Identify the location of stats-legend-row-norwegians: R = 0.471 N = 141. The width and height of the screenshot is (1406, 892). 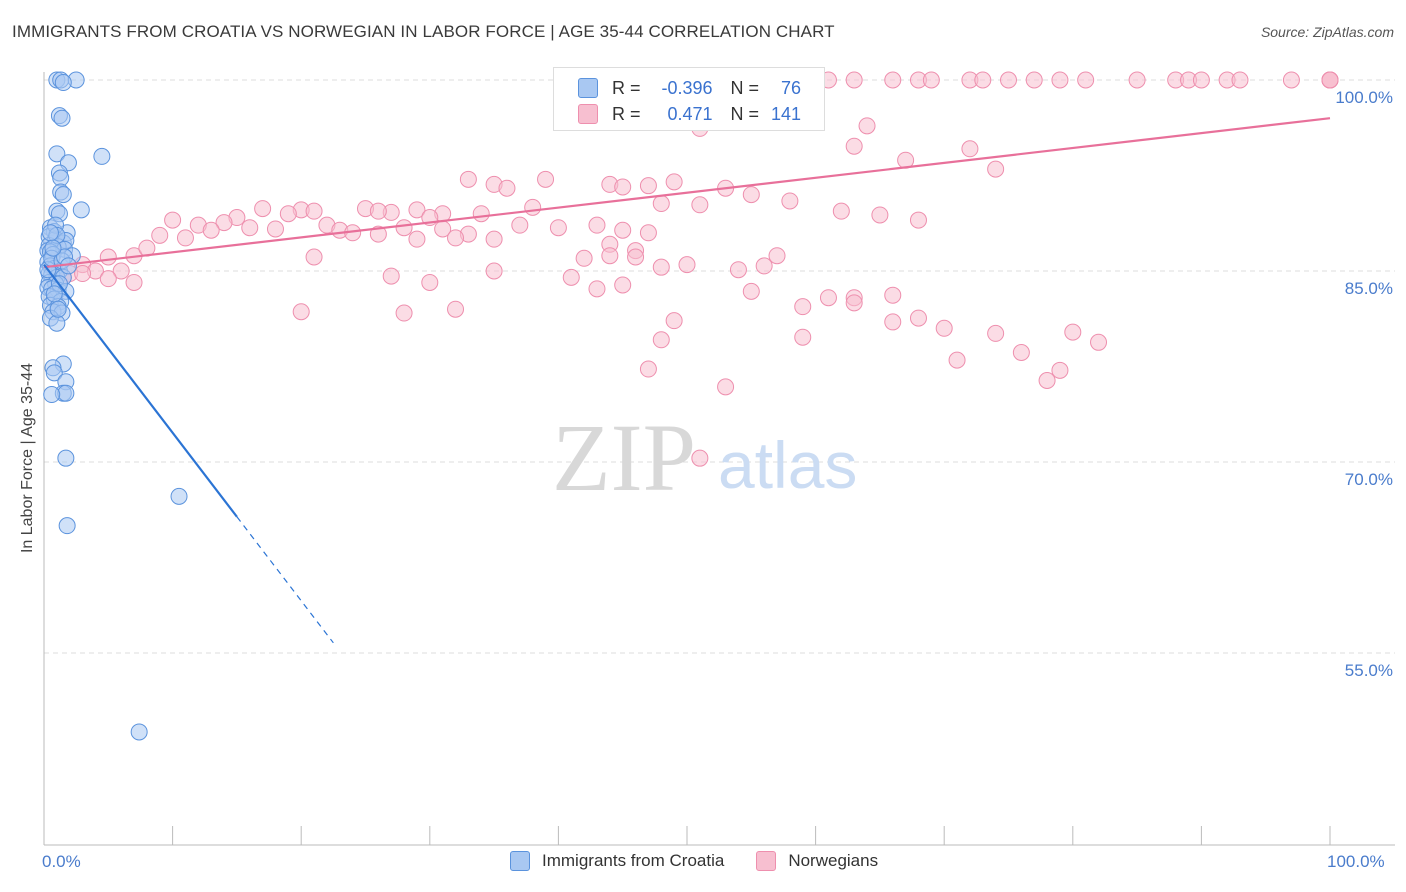
(677, 114).